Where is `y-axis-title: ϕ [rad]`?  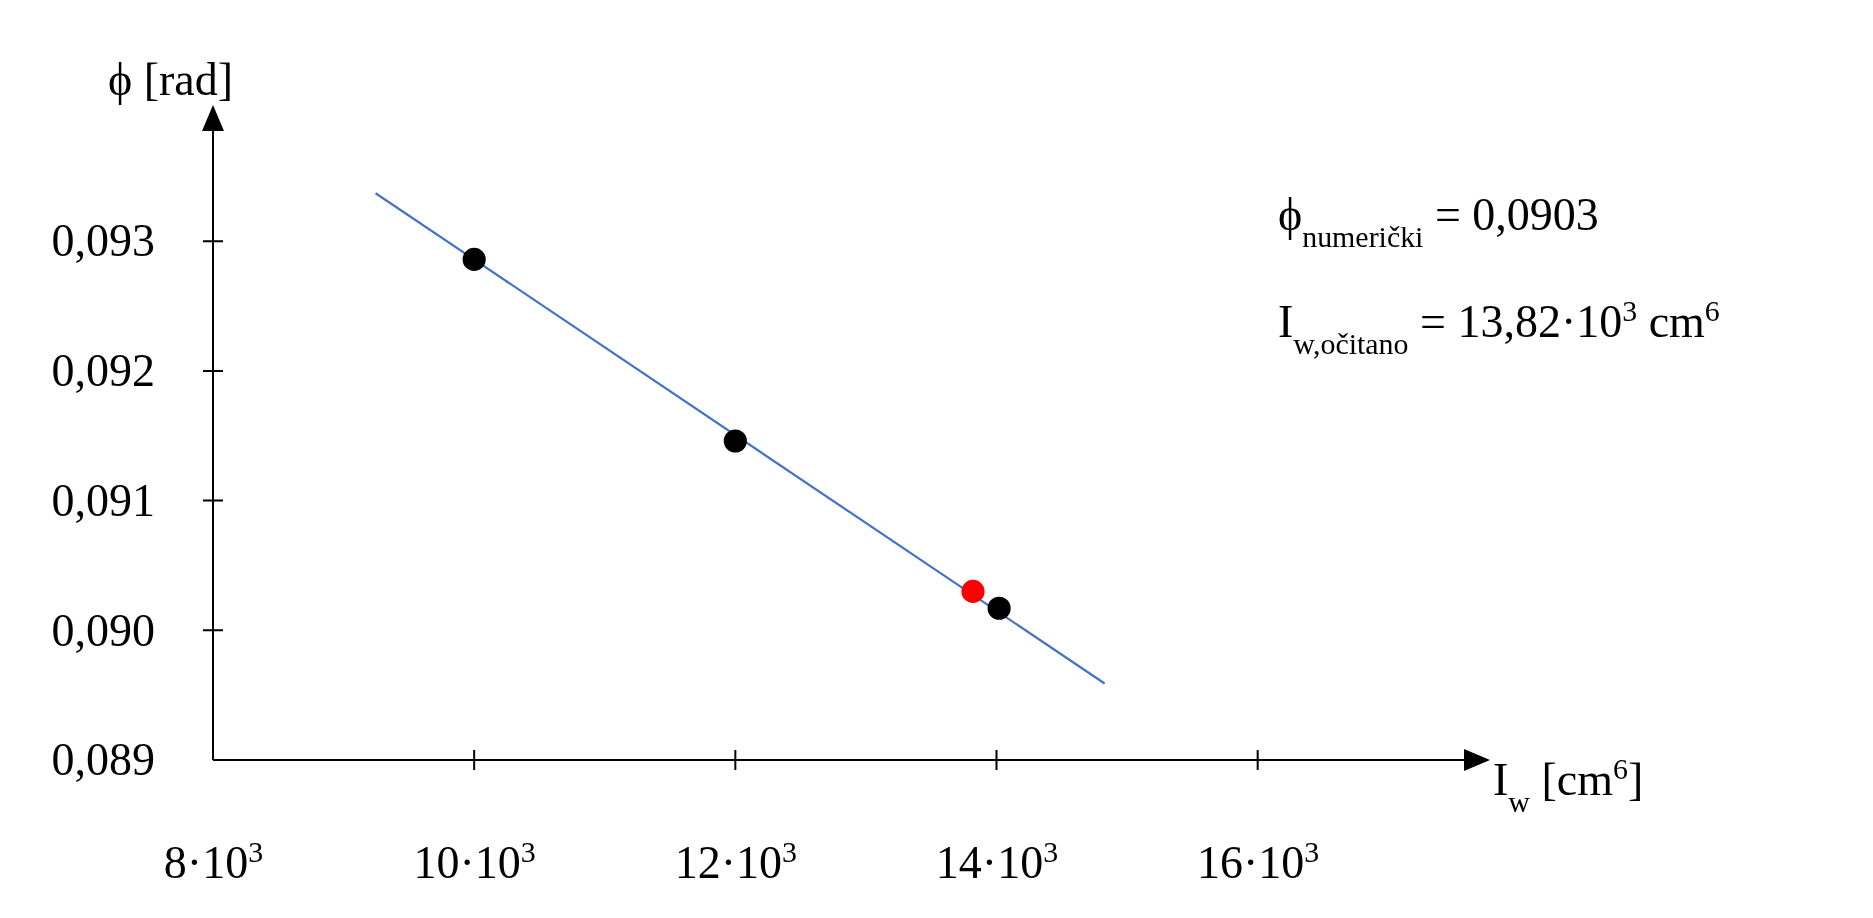 y-axis-title: ϕ [rad] is located at coordinates (171, 79).